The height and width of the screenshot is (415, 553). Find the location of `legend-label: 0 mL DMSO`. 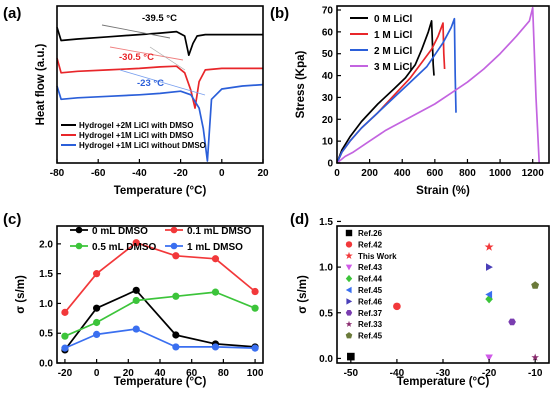

legend-label: 0 mL DMSO is located at coordinates (120, 231).